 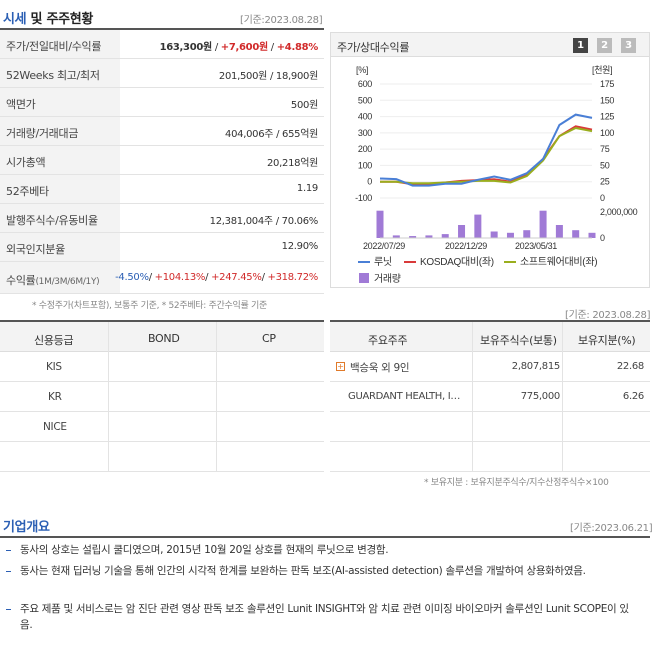 What do you see at coordinates (383, 262) in the screenshot?
I see `legend-label: 루닛` at bounding box center [383, 262].